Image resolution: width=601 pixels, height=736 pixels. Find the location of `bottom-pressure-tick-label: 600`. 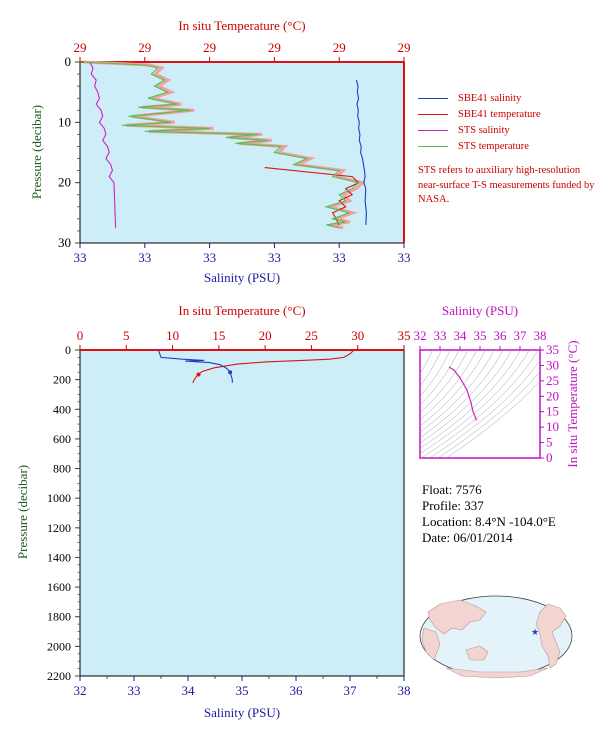

bottom-pressure-tick-label: 600 is located at coordinates (62, 439).